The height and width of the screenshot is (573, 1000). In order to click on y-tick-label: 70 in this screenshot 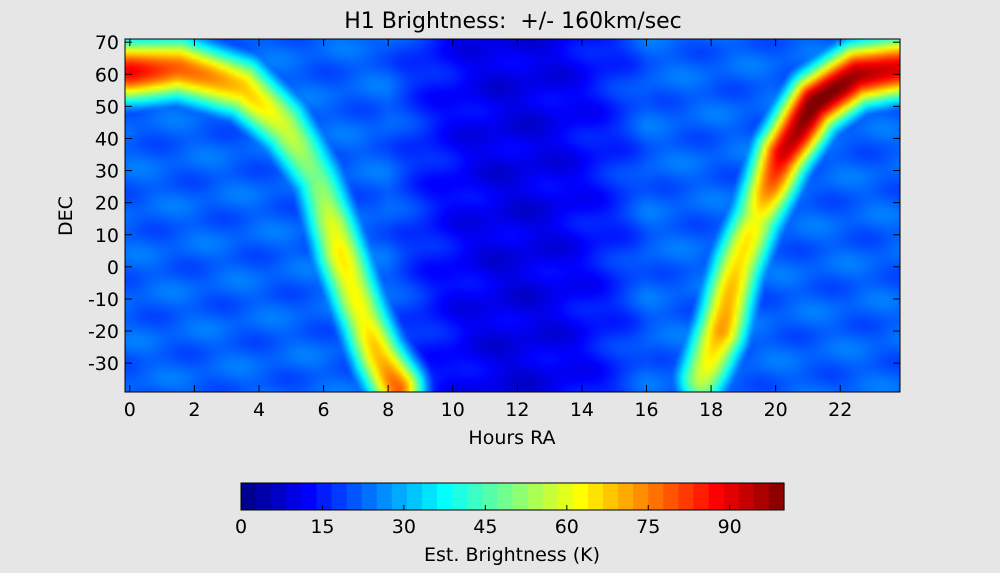, I will do `click(107, 43)`.